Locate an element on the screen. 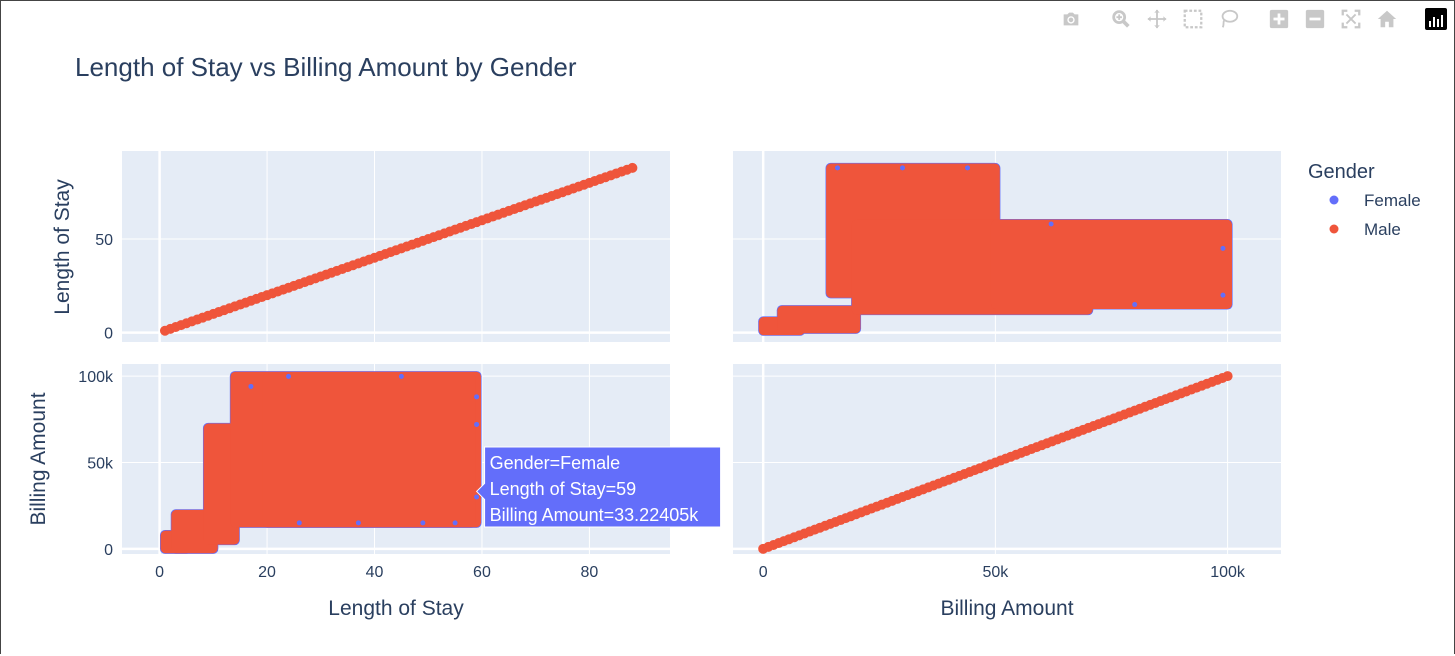 The image size is (1455, 656). legend: Gender Female Male is located at coordinates (1364, 200).